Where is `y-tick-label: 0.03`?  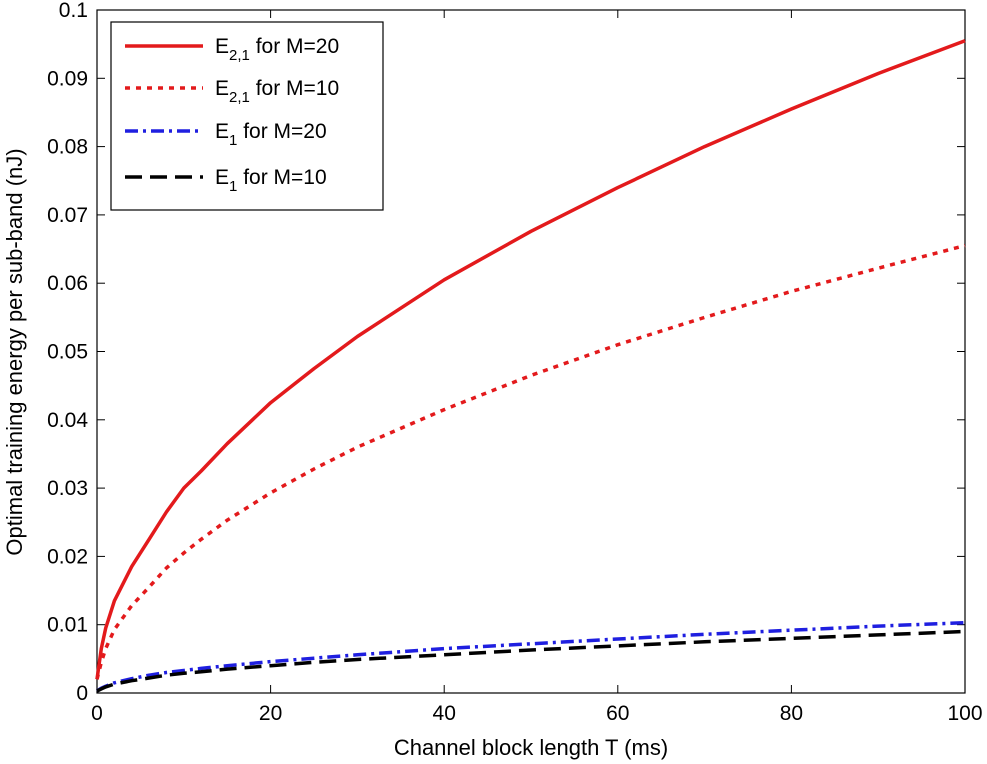 y-tick-label: 0.03 is located at coordinates (67, 488).